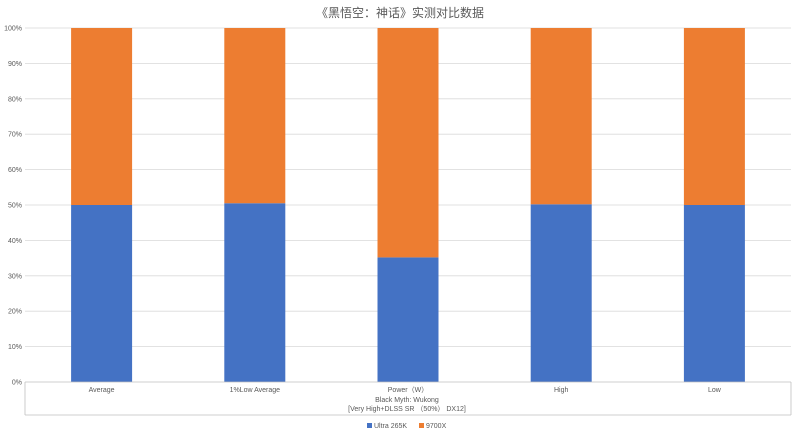 This screenshot has height=437, width=800. Describe the element at coordinates (436, 426) in the screenshot. I see `legend-label: 9700X` at that location.